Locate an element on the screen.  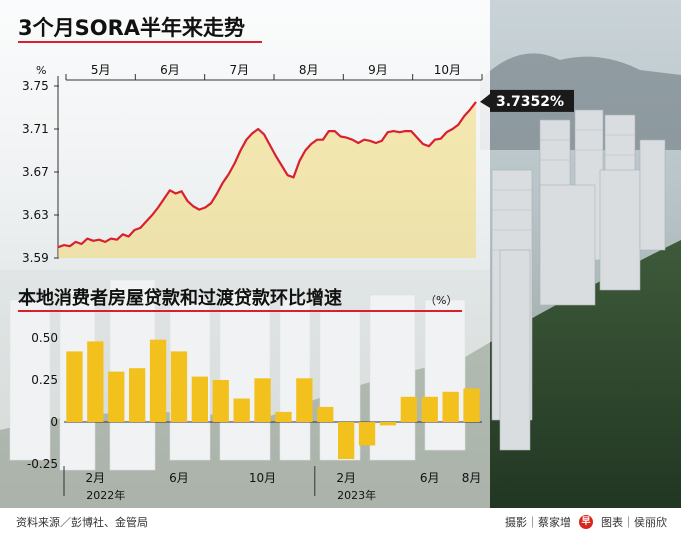
sora-month-label: 8月 is located at coordinates (309, 70).